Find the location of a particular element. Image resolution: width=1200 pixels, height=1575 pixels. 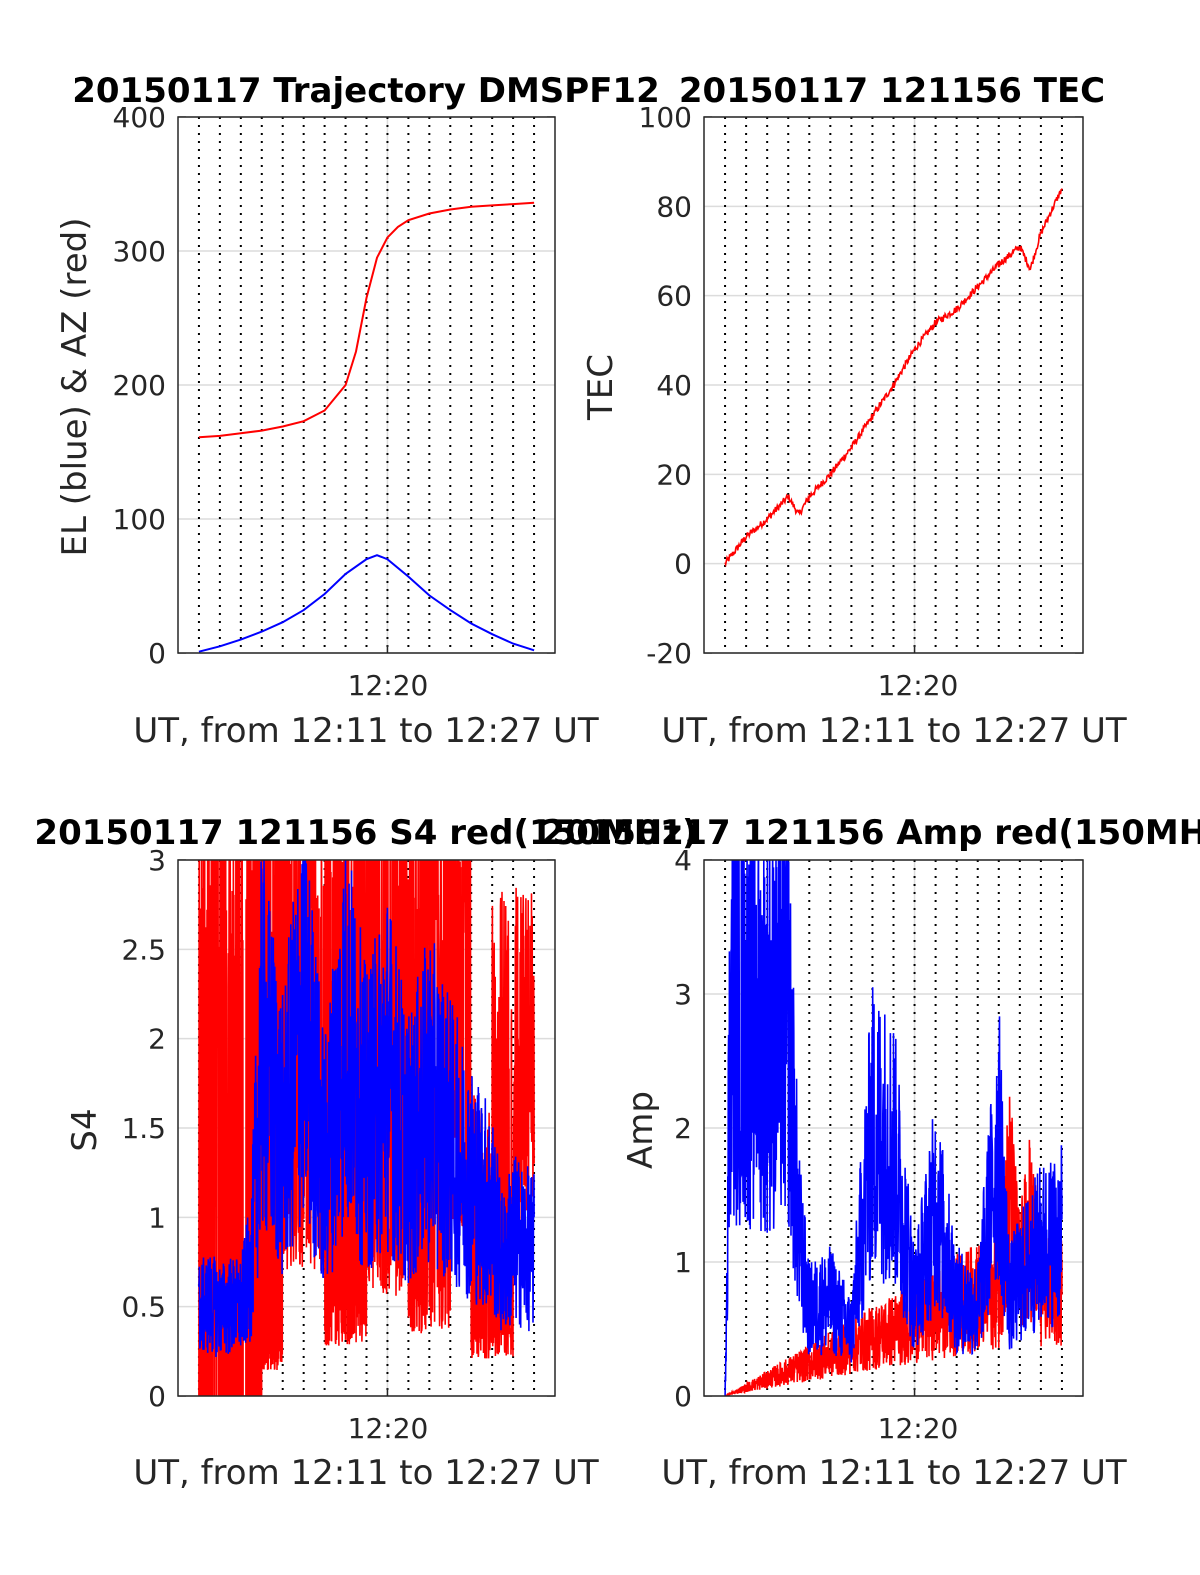

panel-amp-x-axis-label: UT, from 12:11 to 12:27 UT is located at coordinates (894, 1473).